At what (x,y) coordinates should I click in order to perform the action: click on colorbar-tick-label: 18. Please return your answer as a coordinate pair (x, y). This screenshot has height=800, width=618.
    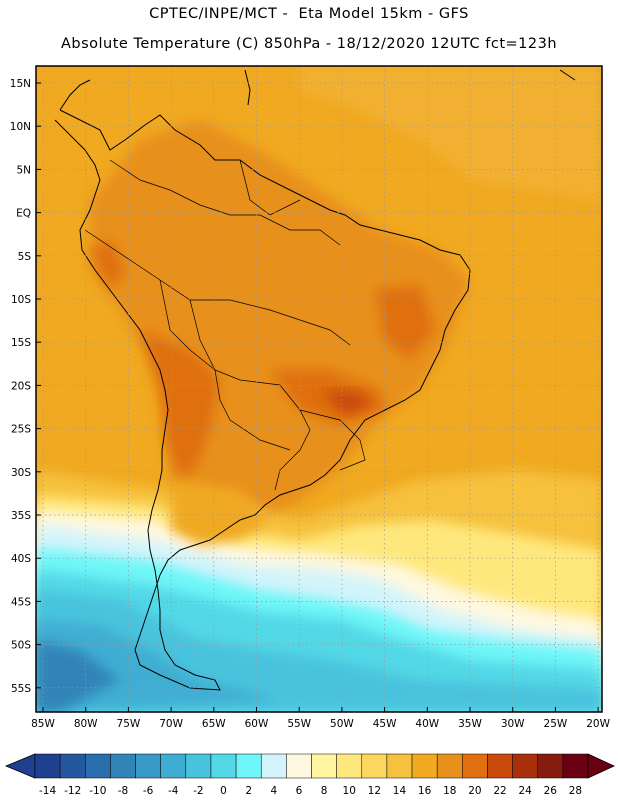
    Looking at the image, I should click on (449, 791).